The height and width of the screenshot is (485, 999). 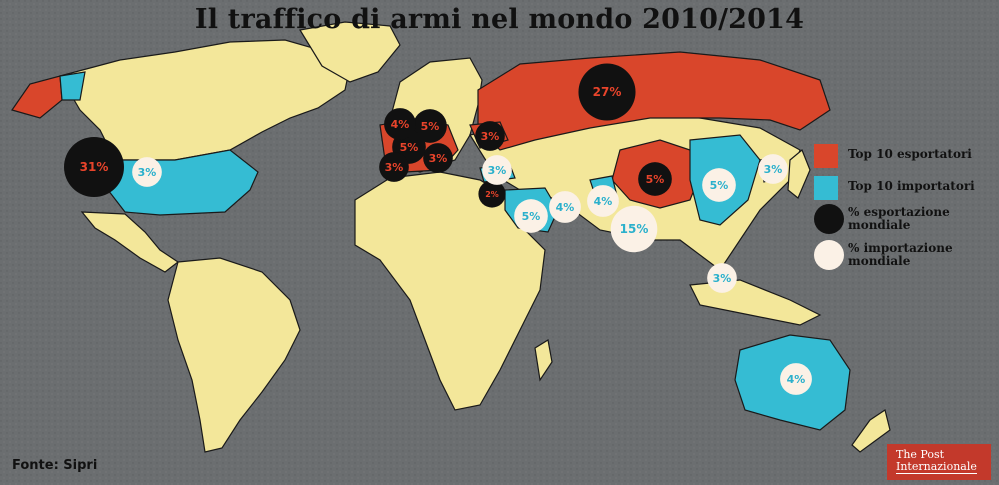 I want to click on land-japan, so click(x=799, y=174).